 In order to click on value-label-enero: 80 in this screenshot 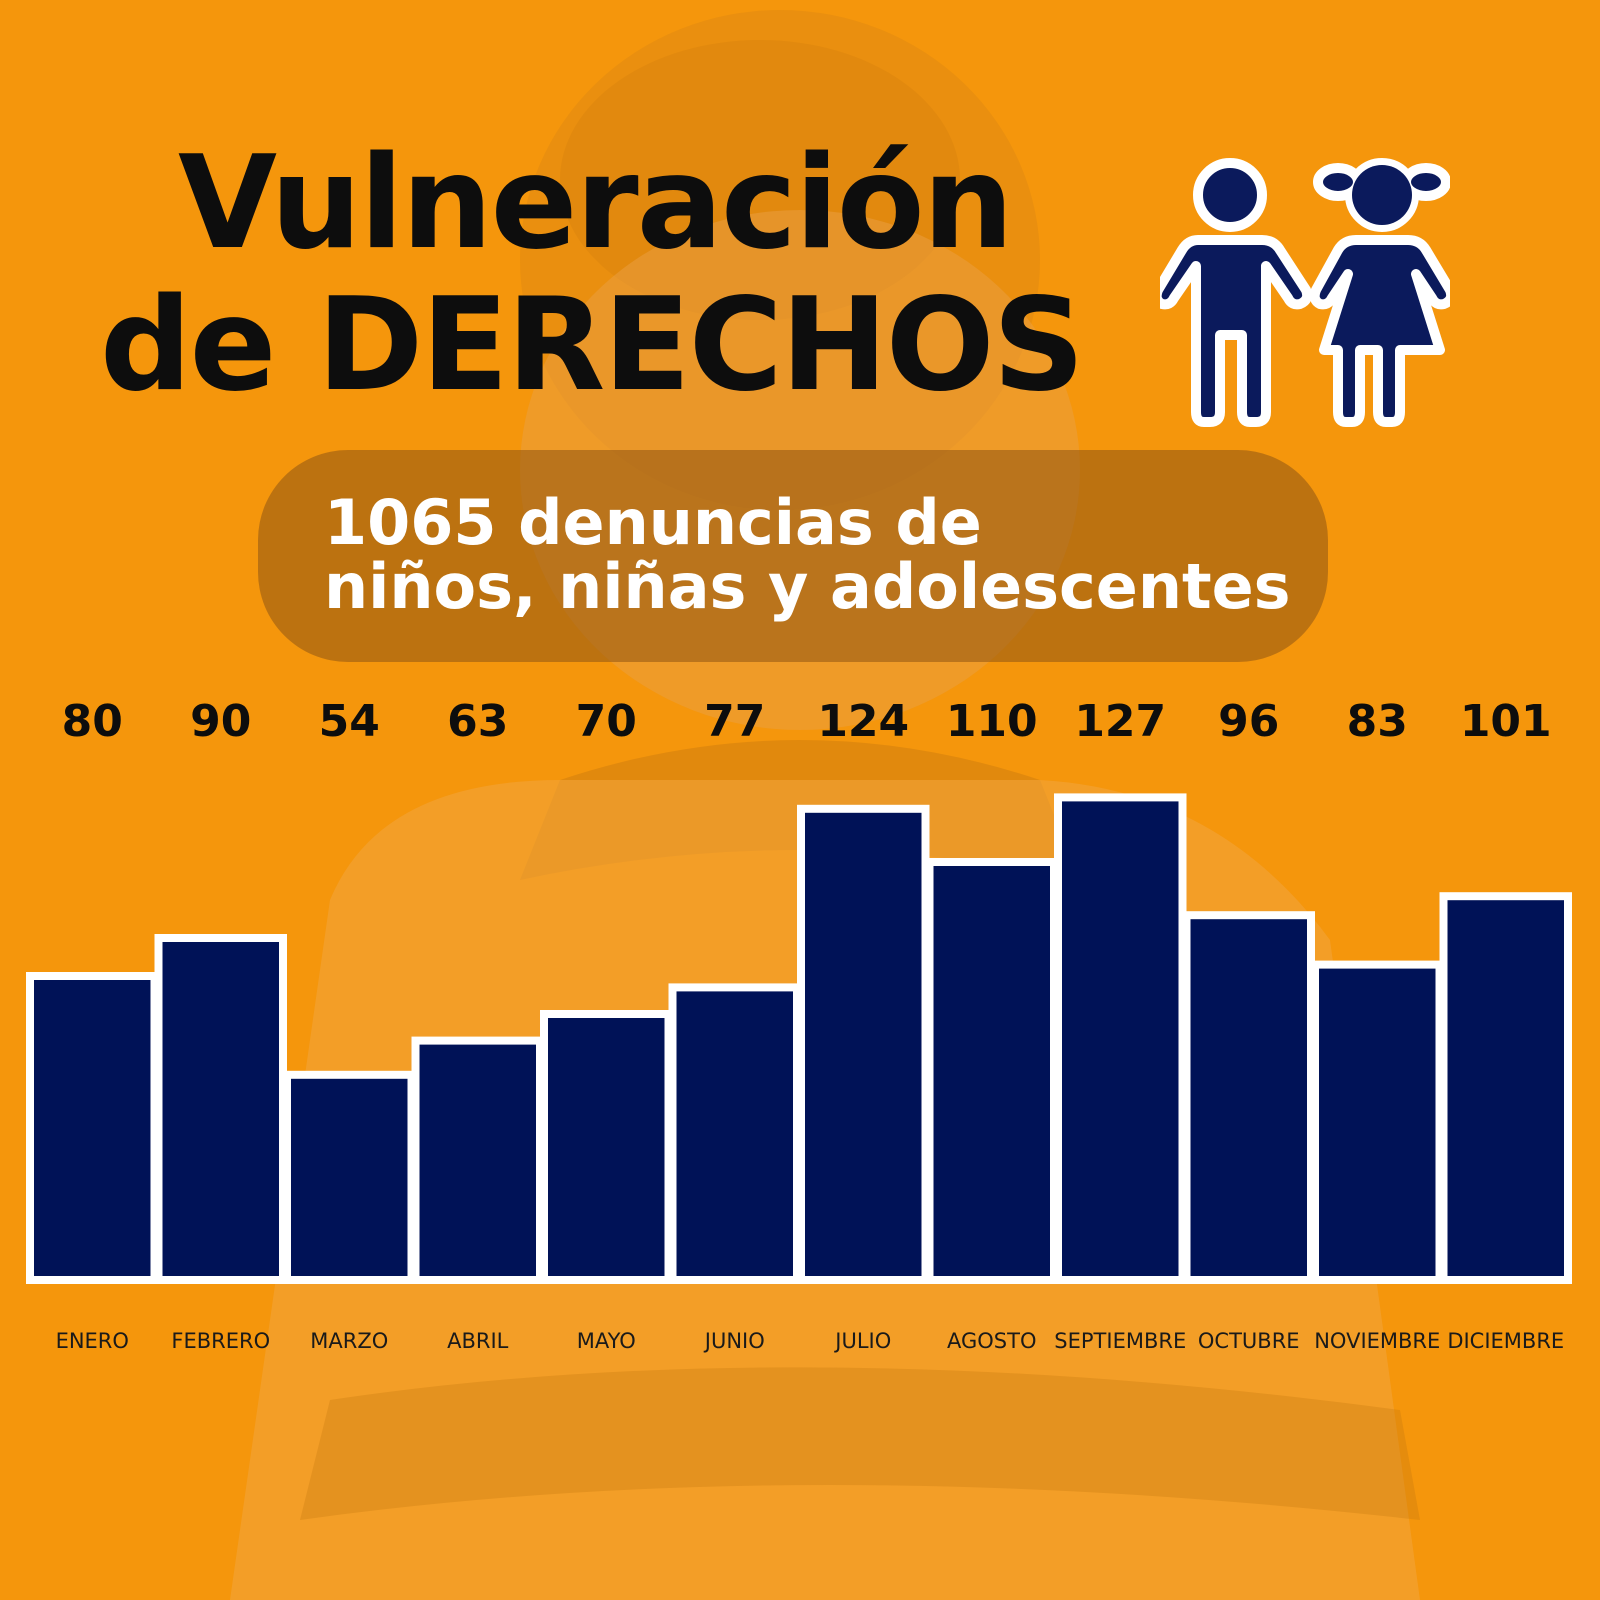, I will do `click(92, 721)`.